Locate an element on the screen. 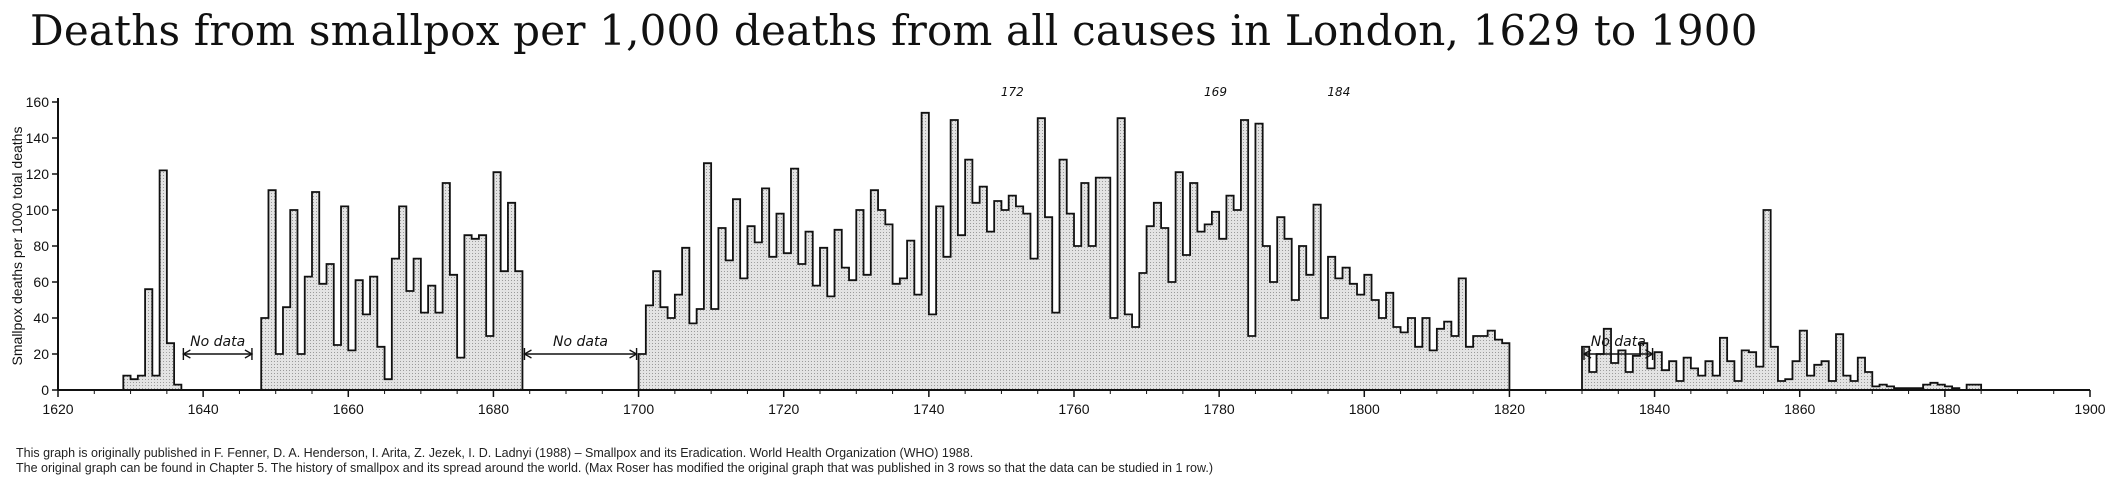  x-tick-label-1820: 1820 is located at coordinates (1509, 409).